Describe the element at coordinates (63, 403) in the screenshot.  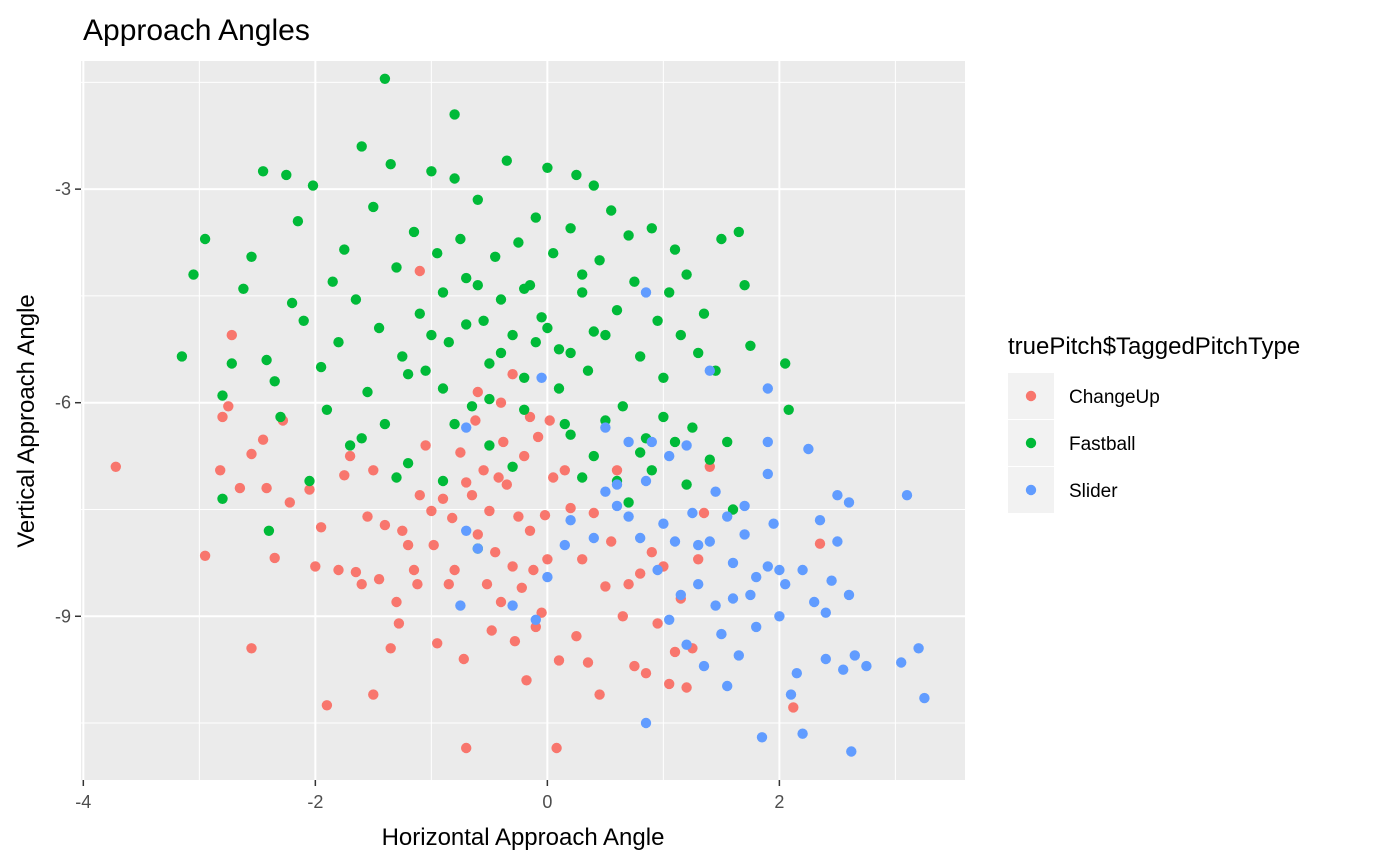
I see `y-tick-label: -6` at that location.